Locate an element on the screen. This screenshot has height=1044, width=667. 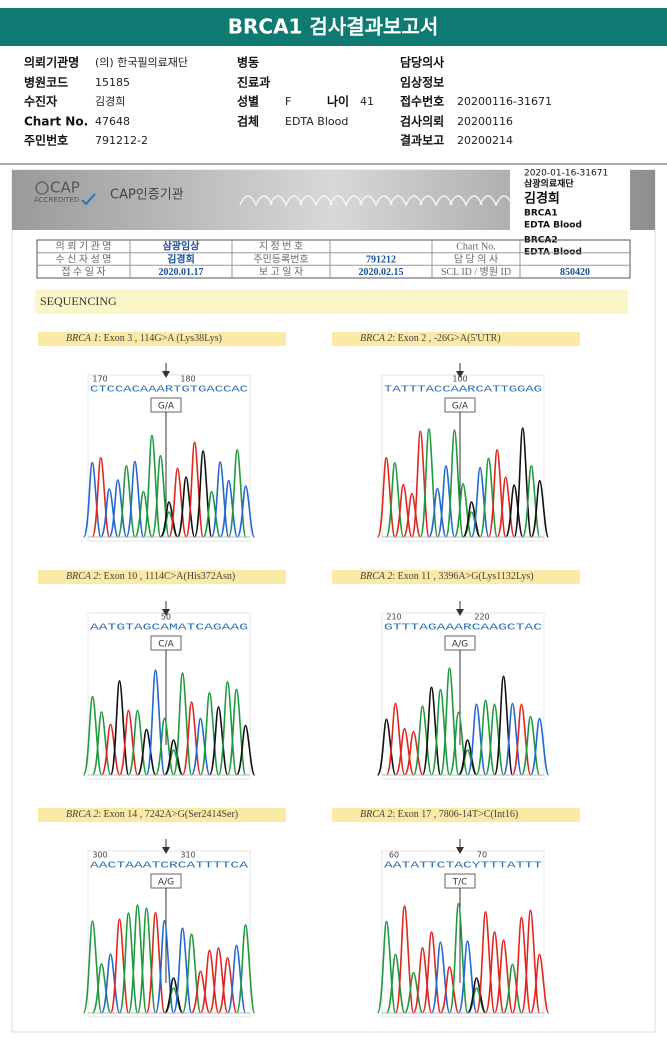
mutation-label: BRCA 2: Exon 14 , 7242A>G(Ser2414Ser) is located at coordinates (152, 814).